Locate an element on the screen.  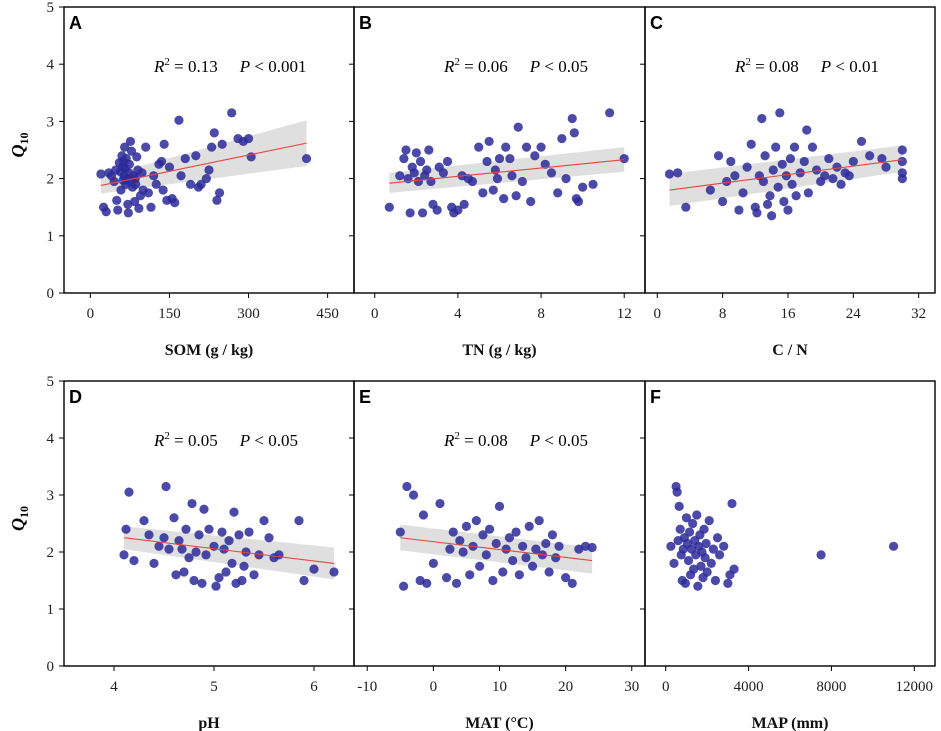
y-tick-label: 2 is located at coordinates (51, 553).